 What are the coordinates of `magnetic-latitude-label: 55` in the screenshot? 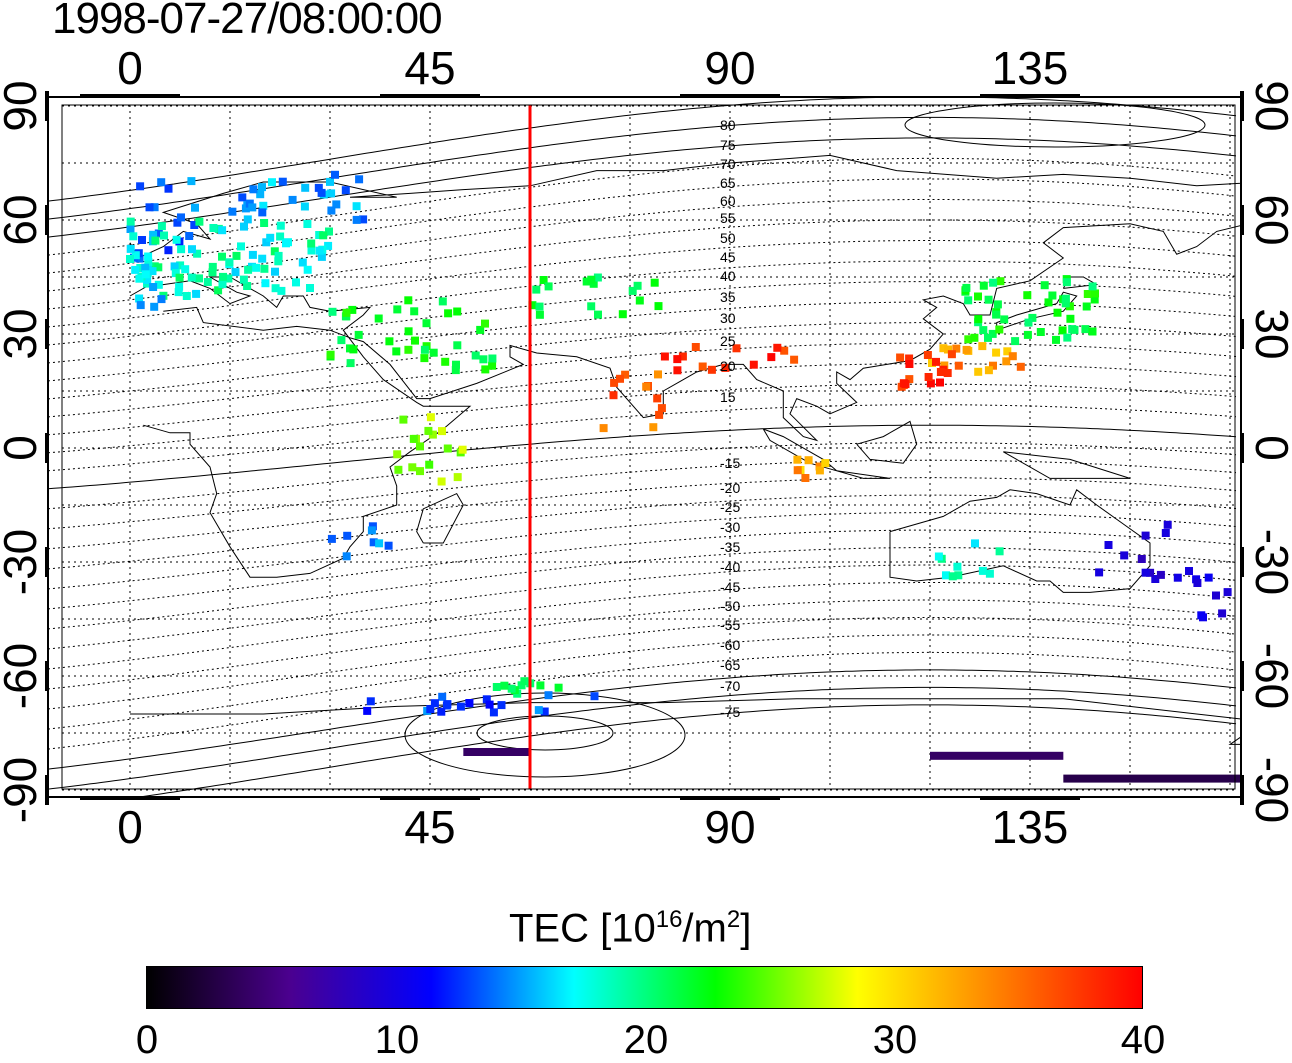 It's located at (728, 218).